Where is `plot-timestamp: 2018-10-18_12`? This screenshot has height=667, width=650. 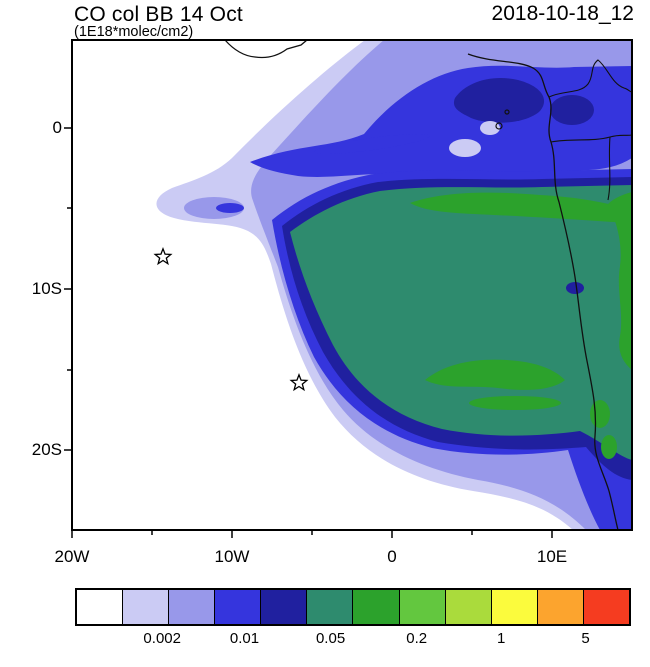
plot-timestamp: 2018-10-18_12 is located at coordinates (562, 13).